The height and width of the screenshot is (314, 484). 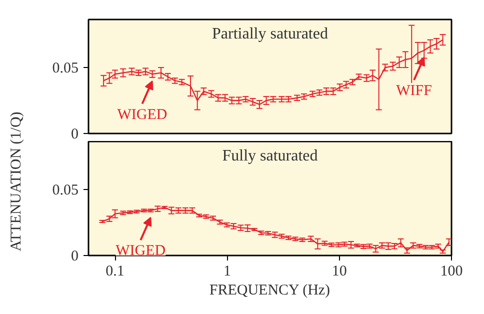 What do you see at coordinates (270, 156) in the screenshot?
I see `chart-title: Fully saturated` at bounding box center [270, 156].